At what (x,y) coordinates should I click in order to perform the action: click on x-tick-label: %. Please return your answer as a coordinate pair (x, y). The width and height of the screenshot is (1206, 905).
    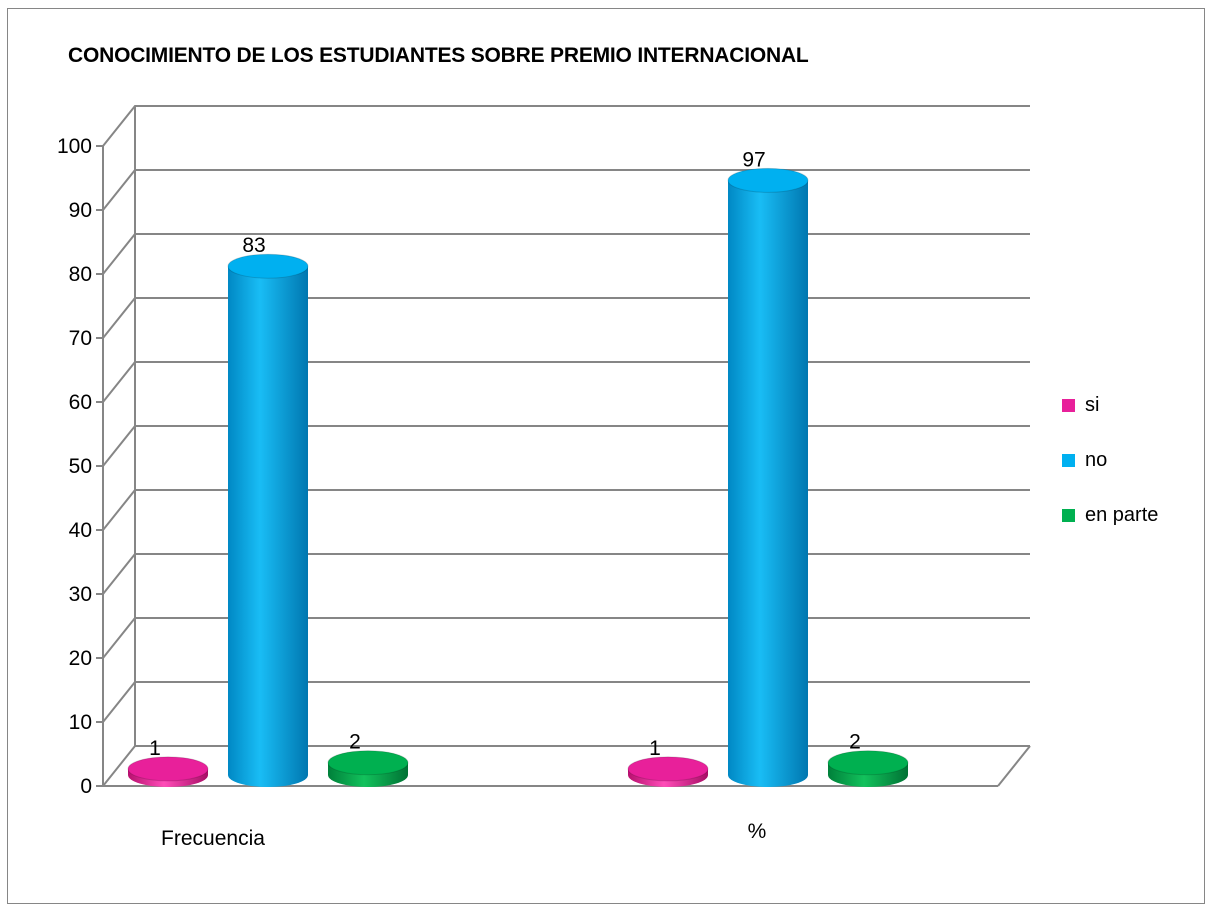
    Looking at the image, I should click on (757, 831).